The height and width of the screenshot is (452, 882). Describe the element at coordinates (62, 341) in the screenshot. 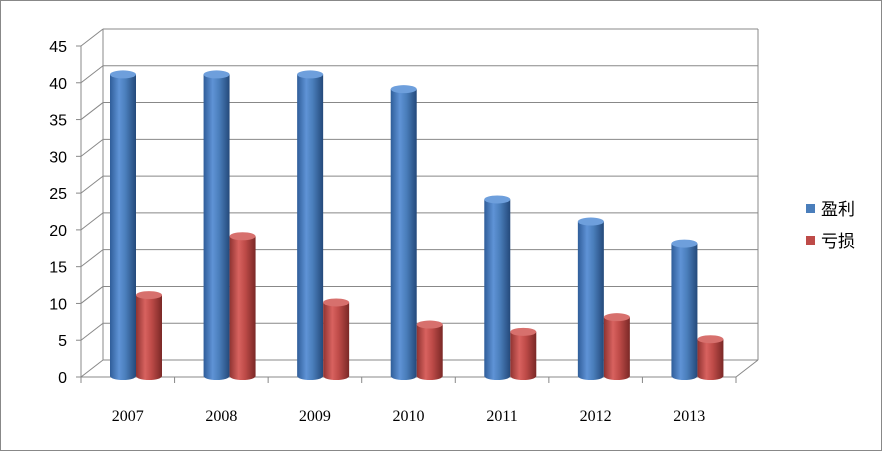

I see `y-tick-label: 5` at that location.